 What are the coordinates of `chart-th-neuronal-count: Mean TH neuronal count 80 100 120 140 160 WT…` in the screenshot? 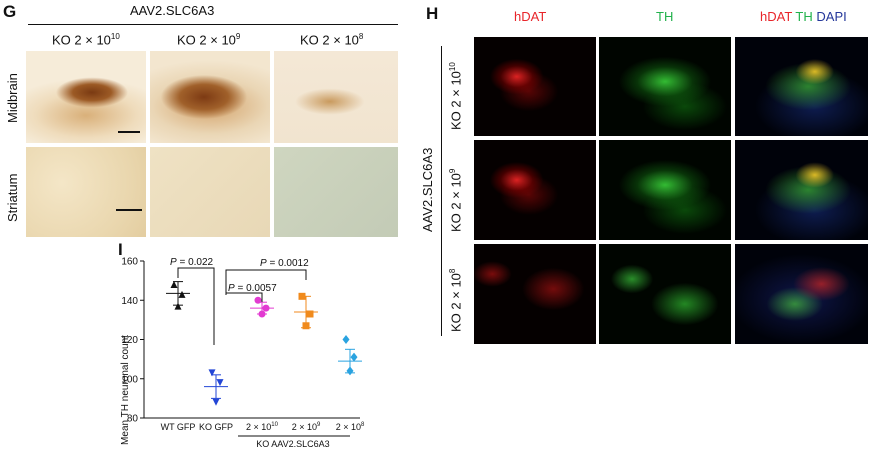 It's located at (242, 353).